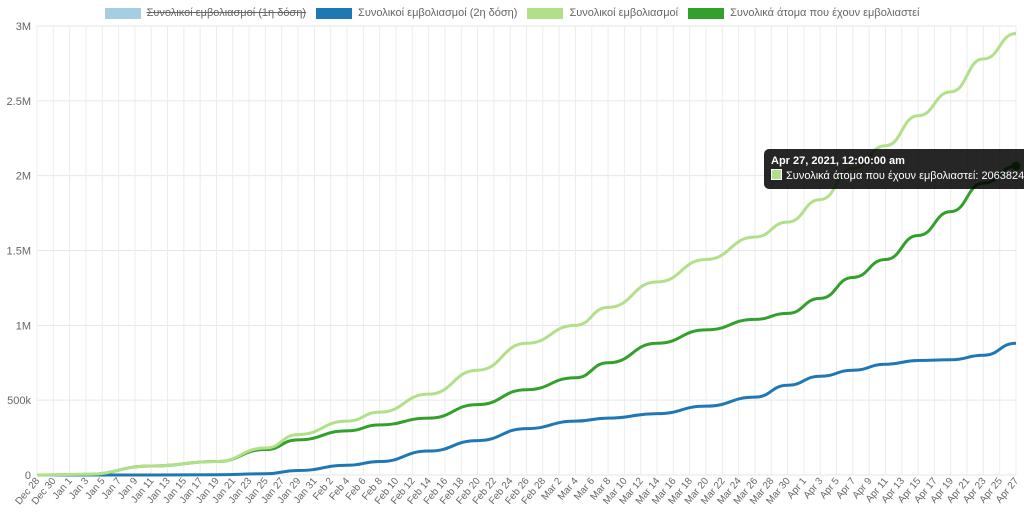 Image resolution: width=1024 pixels, height=512 pixels. What do you see at coordinates (23, 27) in the screenshot?
I see `y-tick-label: 3M` at bounding box center [23, 27].